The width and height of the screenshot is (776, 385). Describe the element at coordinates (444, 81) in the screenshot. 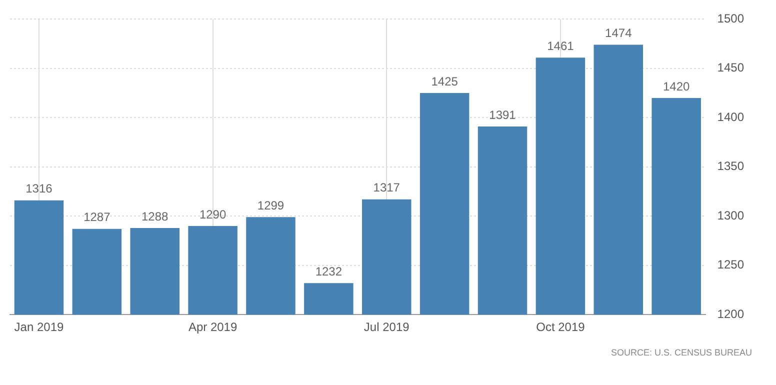

I see `data-label: 1425` at that location.